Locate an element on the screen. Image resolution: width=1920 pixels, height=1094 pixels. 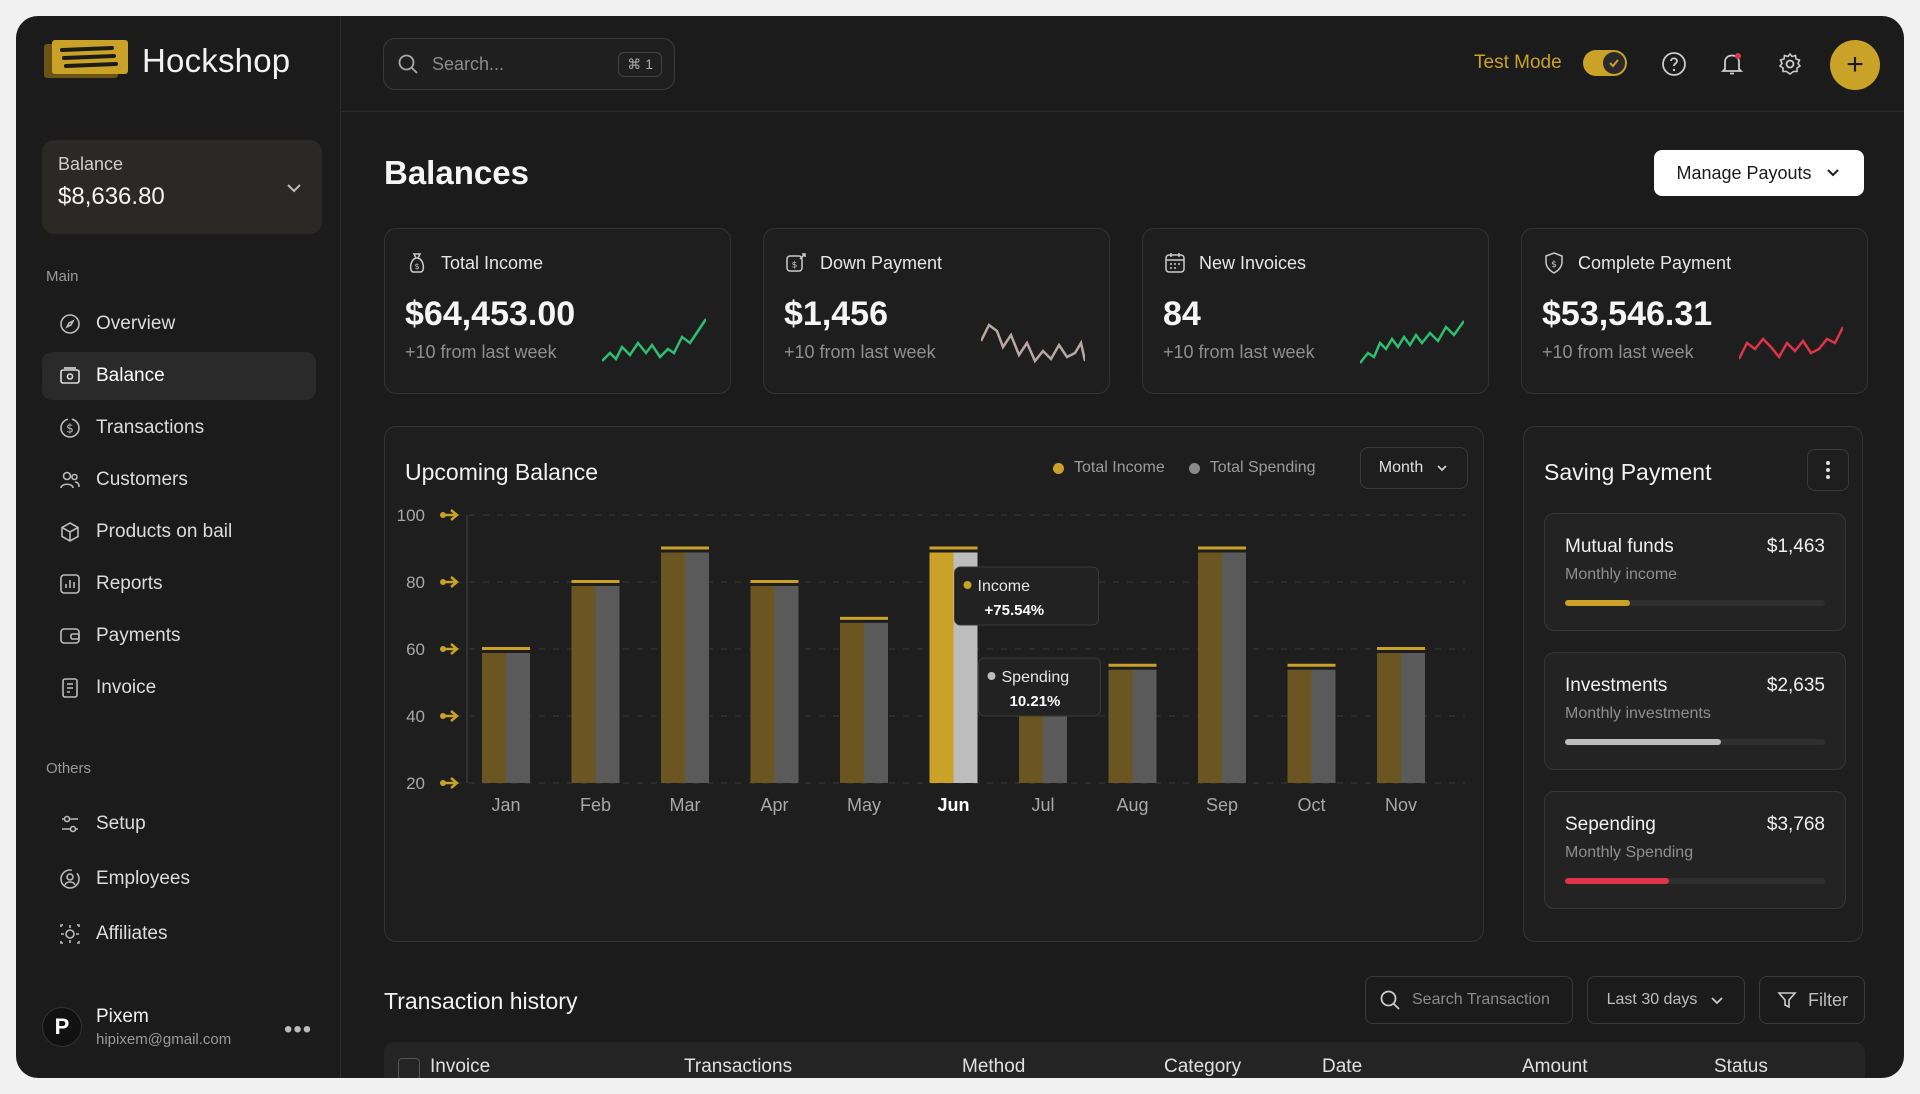
sparkline-total-income is located at coordinates (654, 340).